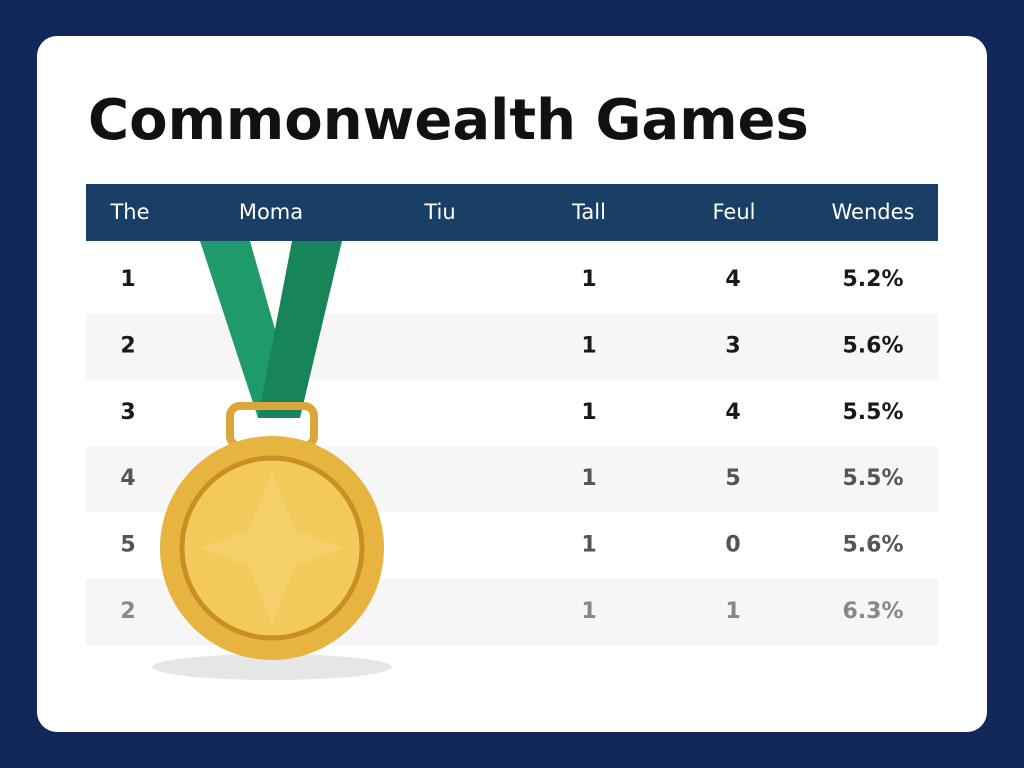 The width and height of the screenshot is (1024, 768). I want to click on title: Commonwealth Games, so click(448, 120).